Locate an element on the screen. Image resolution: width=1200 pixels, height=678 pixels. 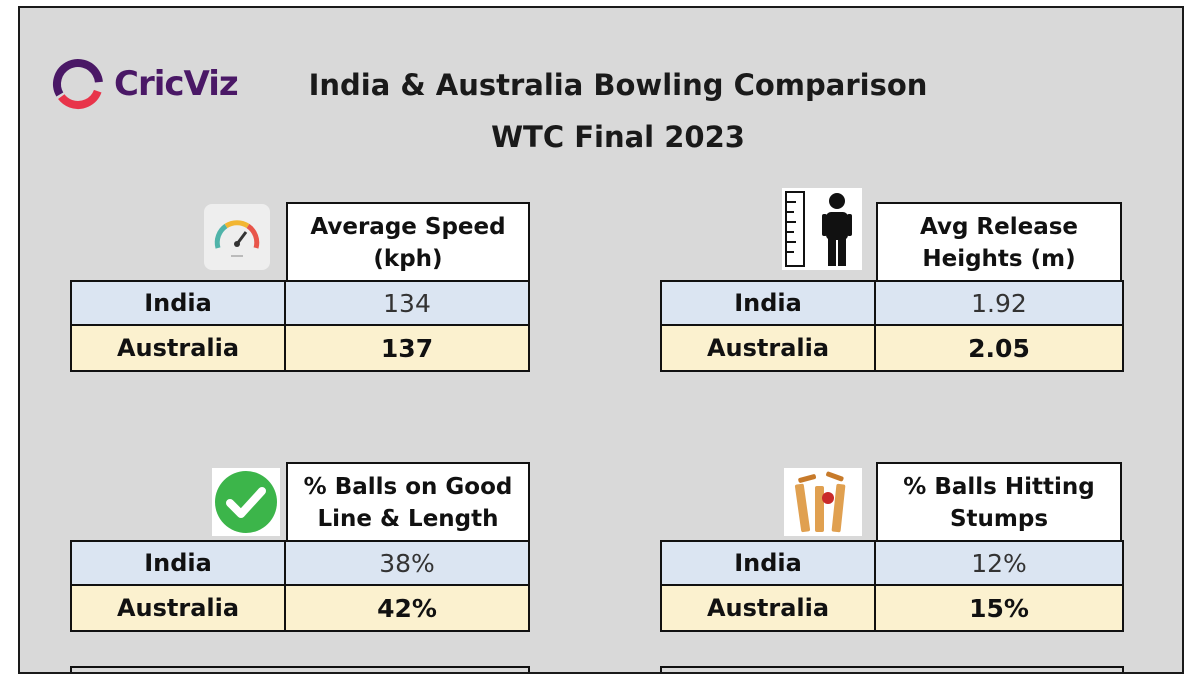
speedometer-icon is located at coordinates (237, 239).